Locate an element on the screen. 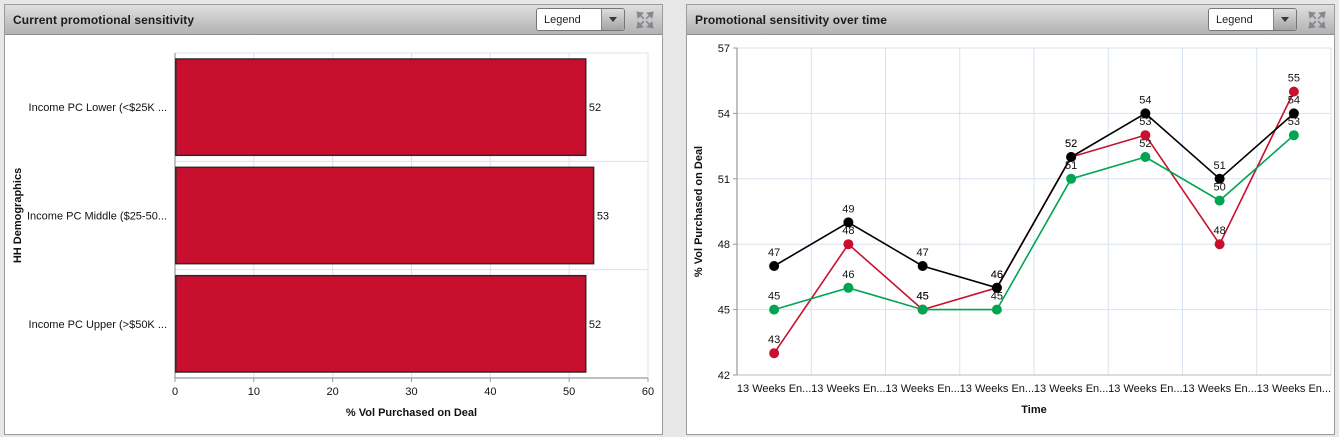 This screenshot has width=1339, height=437. bar-value-label: 53 is located at coordinates (603, 217).